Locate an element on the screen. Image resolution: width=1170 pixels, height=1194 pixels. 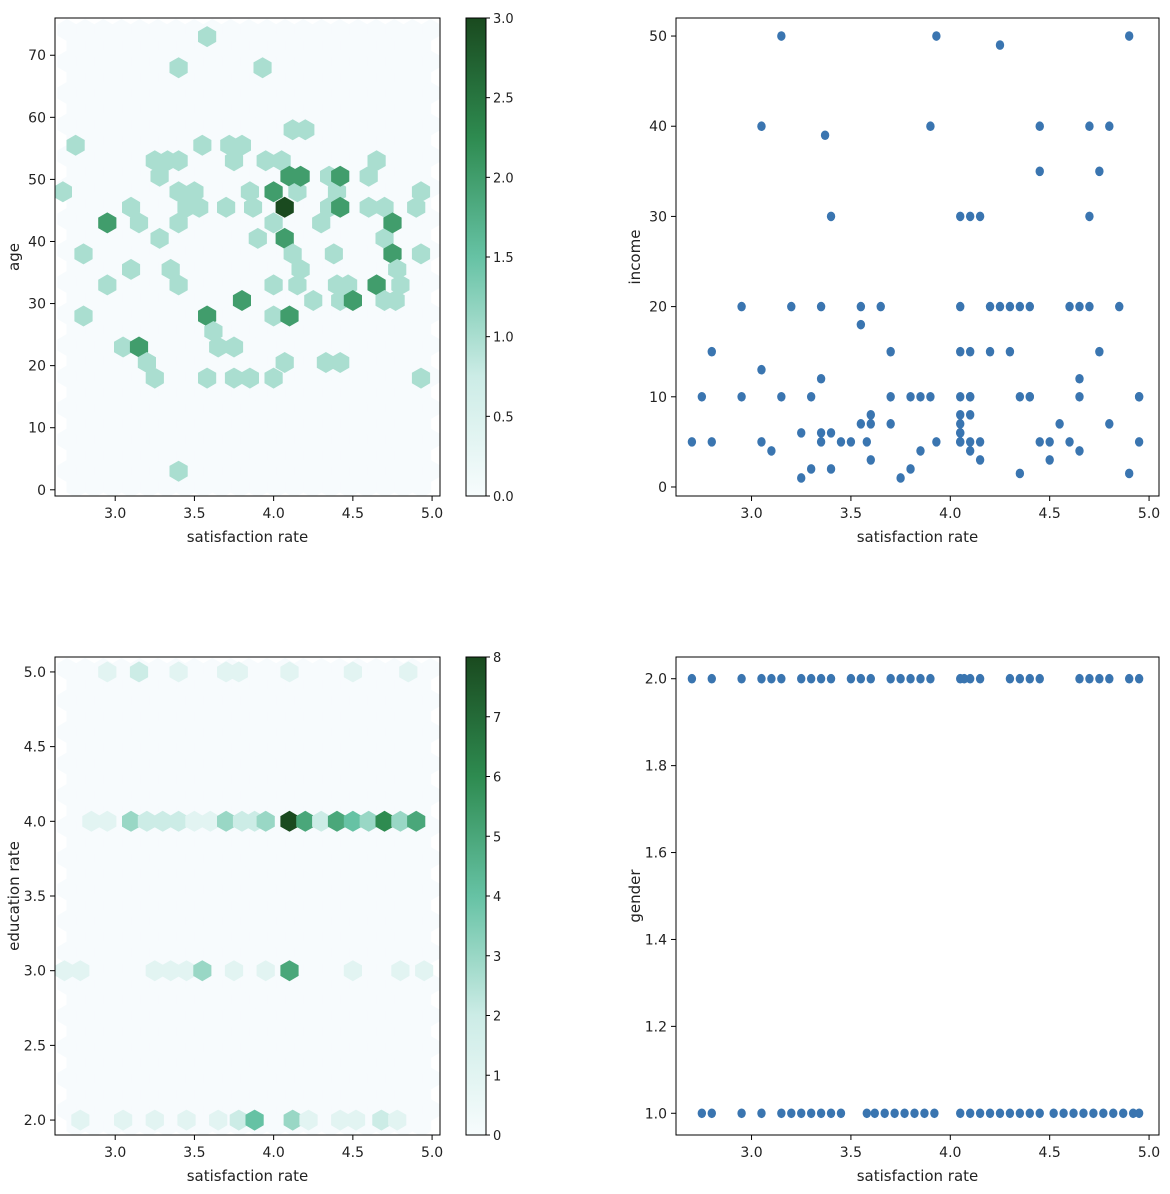
x-tick-label: 4.0 is located at coordinates (950, 514).